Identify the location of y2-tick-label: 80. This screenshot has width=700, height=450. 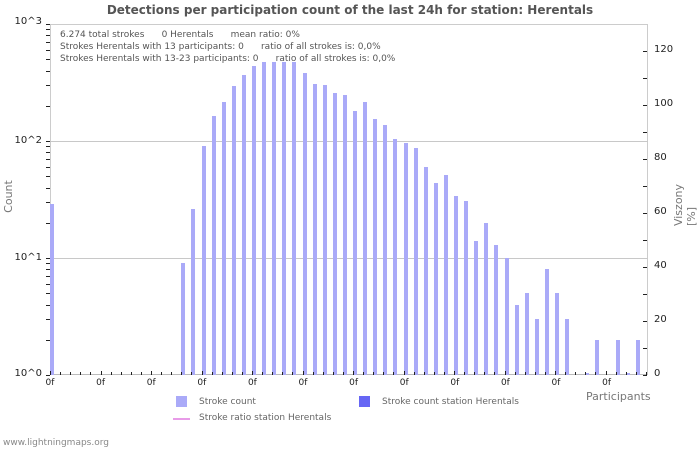
(660, 157).